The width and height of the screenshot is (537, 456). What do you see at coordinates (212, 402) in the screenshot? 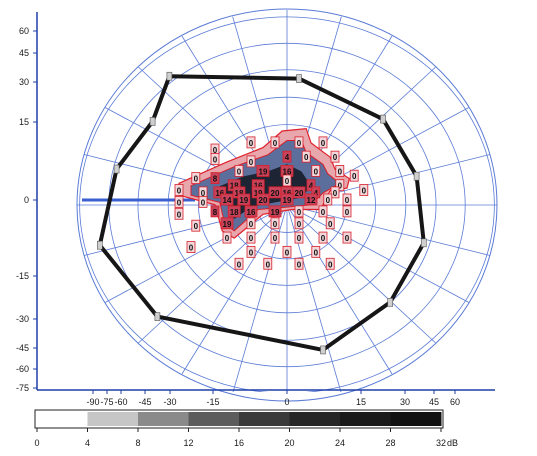
I see `x-tick-label: -15` at bounding box center [212, 402].